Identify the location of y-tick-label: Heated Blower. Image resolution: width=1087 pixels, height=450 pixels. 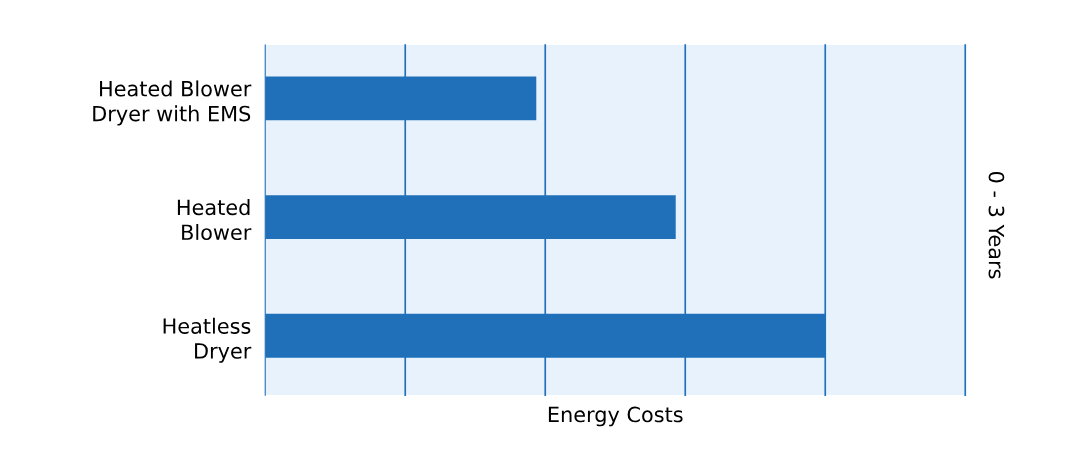
(214, 220).